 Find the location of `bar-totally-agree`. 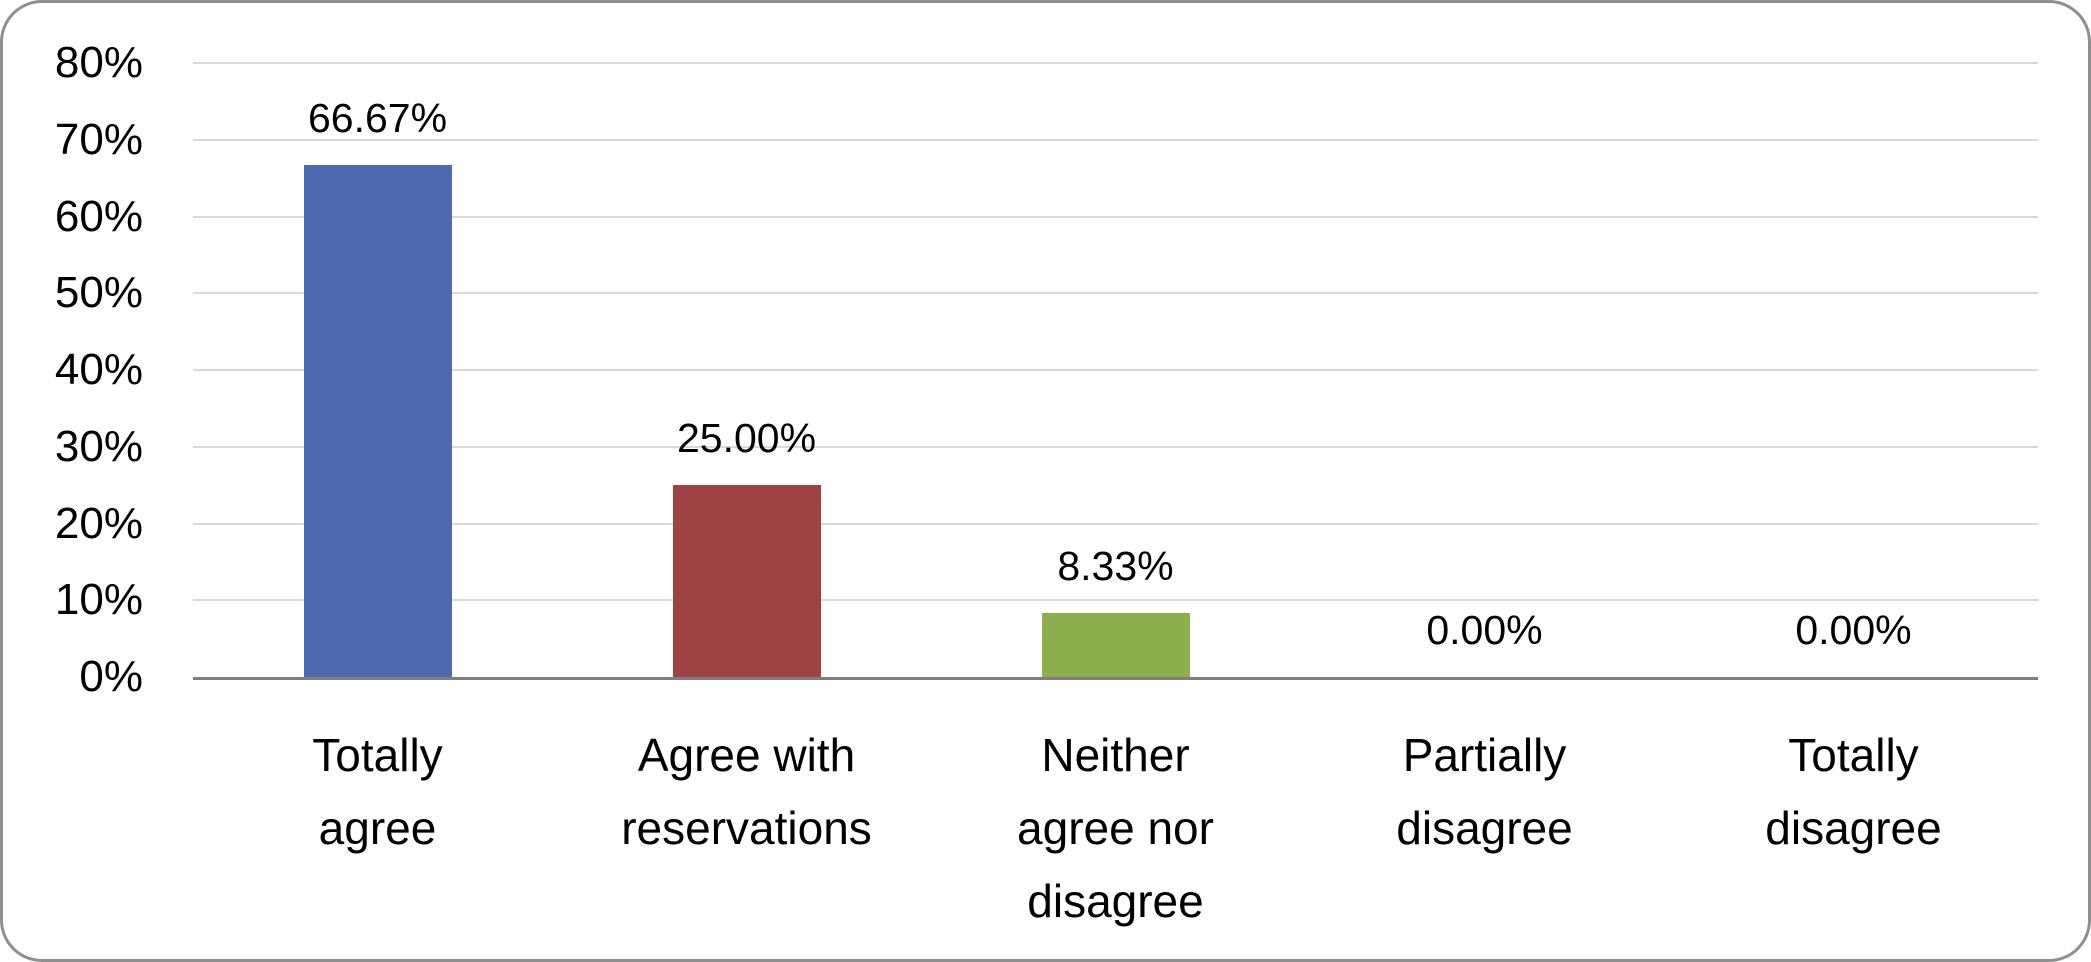

bar-totally-agree is located at coordinates (378, 421).